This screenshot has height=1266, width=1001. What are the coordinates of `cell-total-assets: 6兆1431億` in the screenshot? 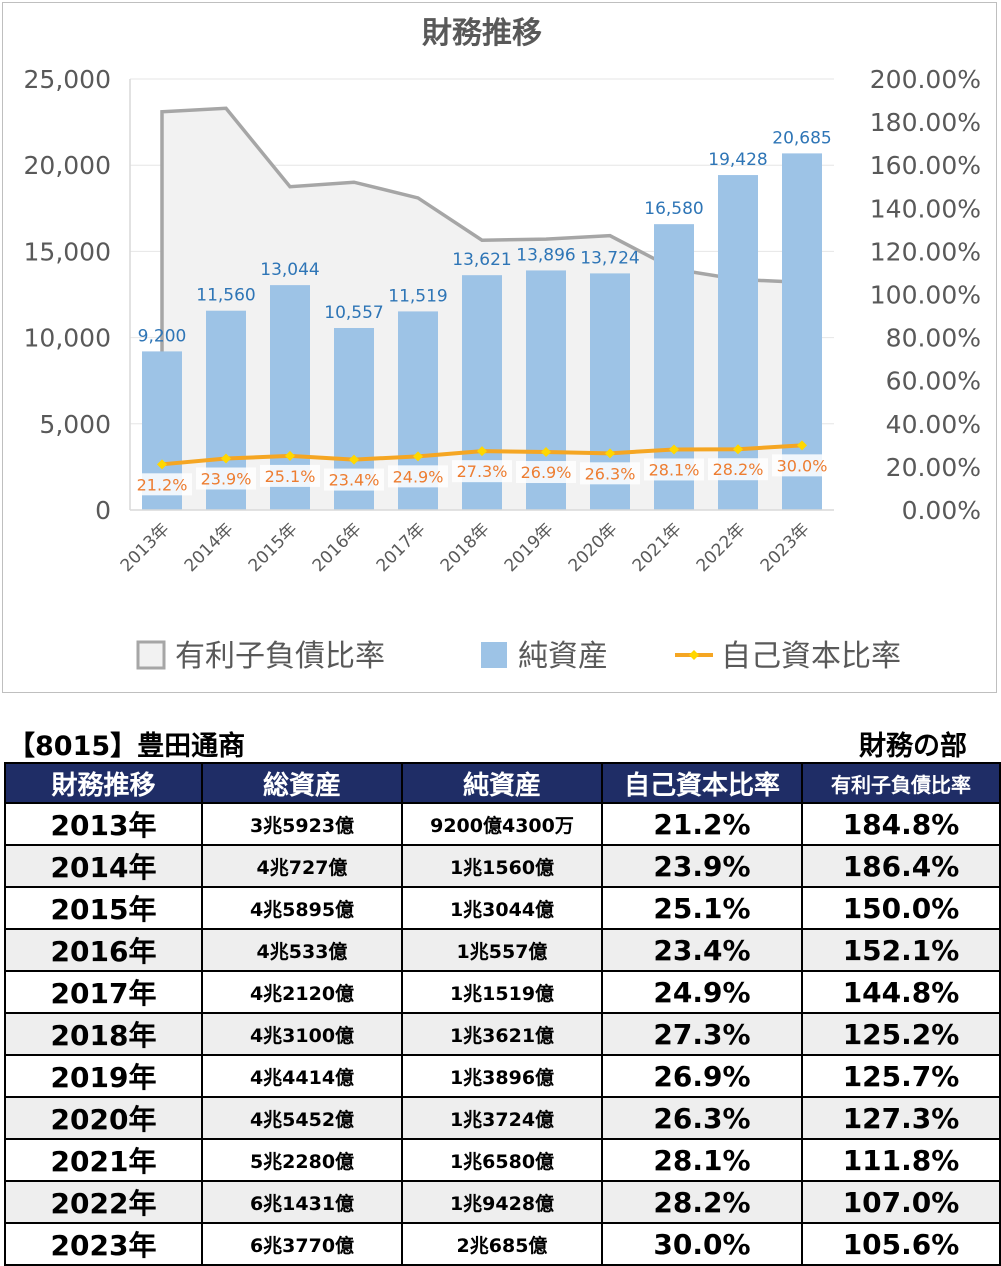 It's located at (302, 1202).